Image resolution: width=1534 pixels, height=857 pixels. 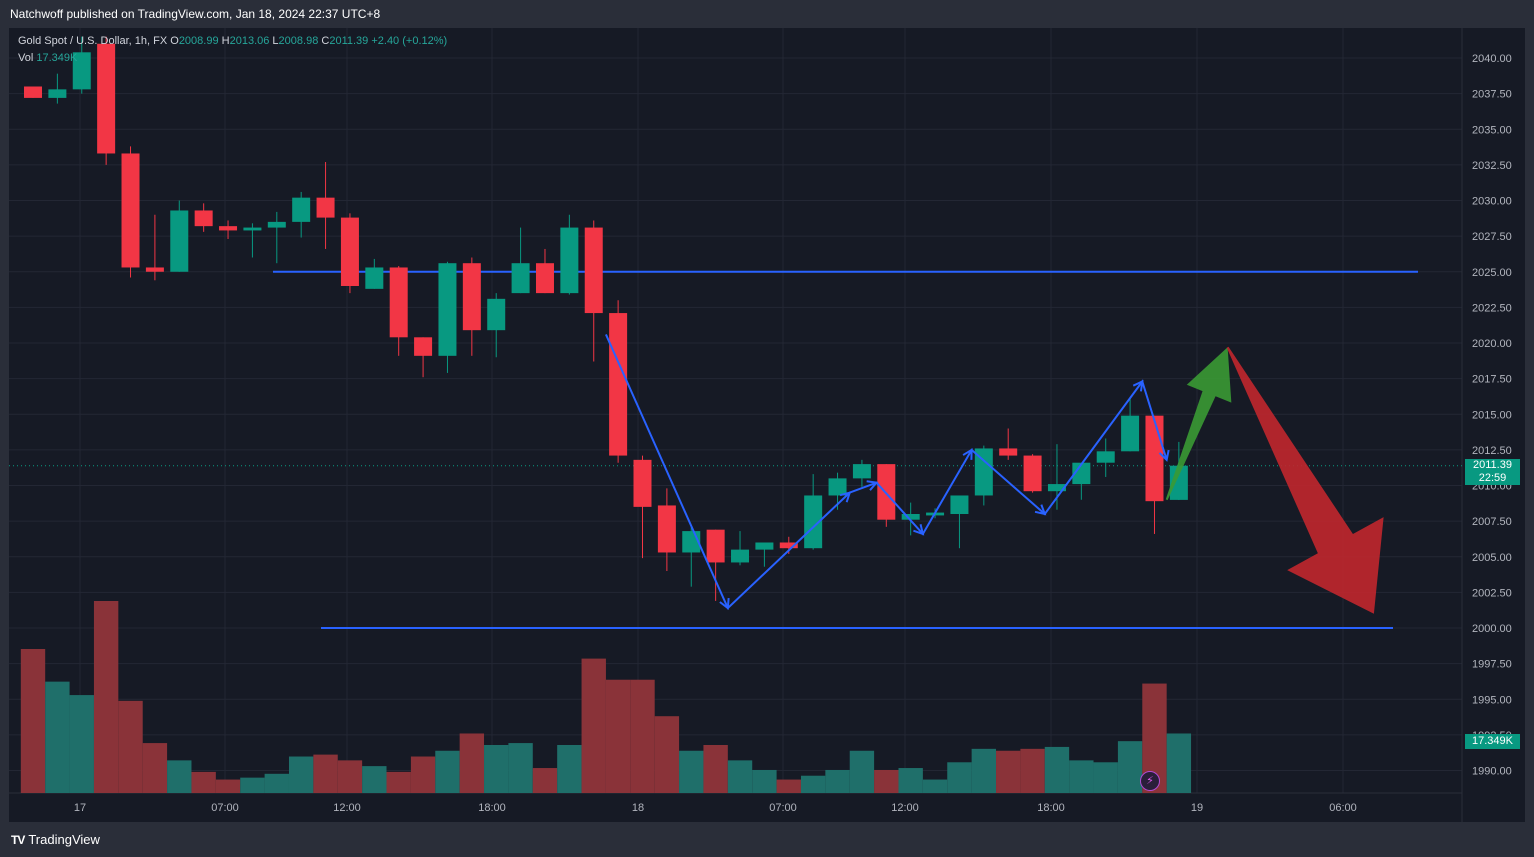 What do you see at coordinates (1492, 273) in the screenshot?
I see `y-tick-label: 2025.00` at bounding box center [1492, 273].